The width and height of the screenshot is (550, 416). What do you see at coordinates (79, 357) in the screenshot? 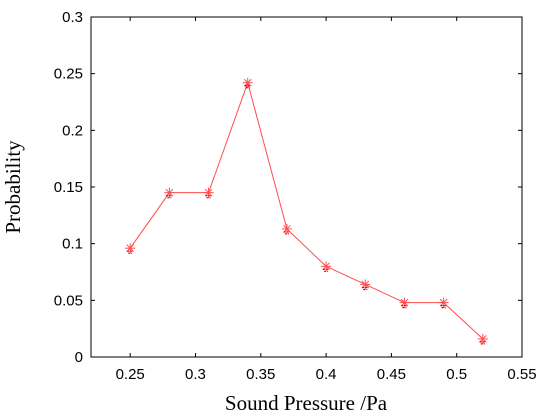
I see `y-tick-label: 0` at bounding box center [79, 357].